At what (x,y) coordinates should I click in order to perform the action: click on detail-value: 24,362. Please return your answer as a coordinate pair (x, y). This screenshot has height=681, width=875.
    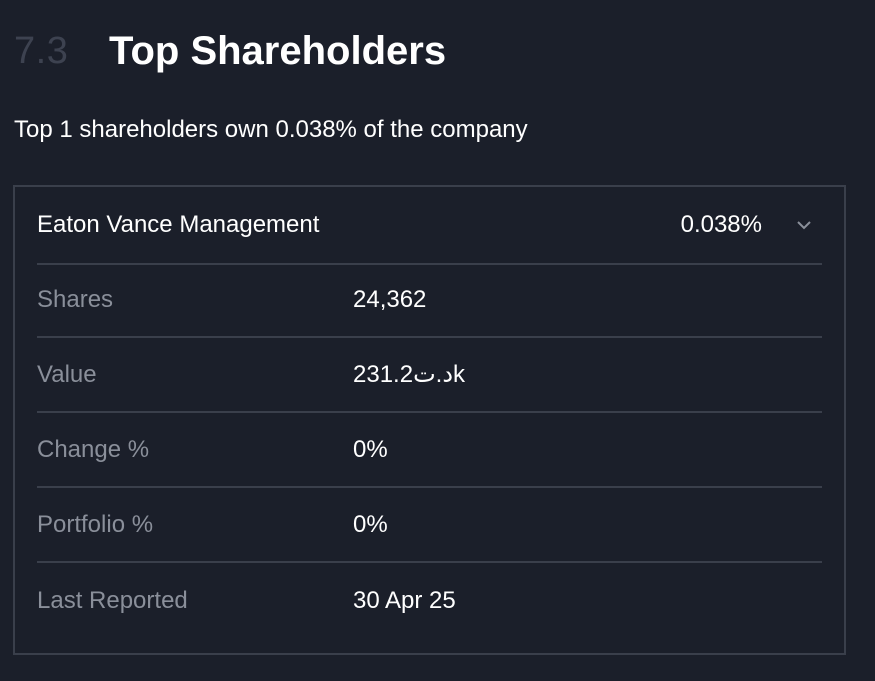
    Looking at the image, I should click on (390, 299).